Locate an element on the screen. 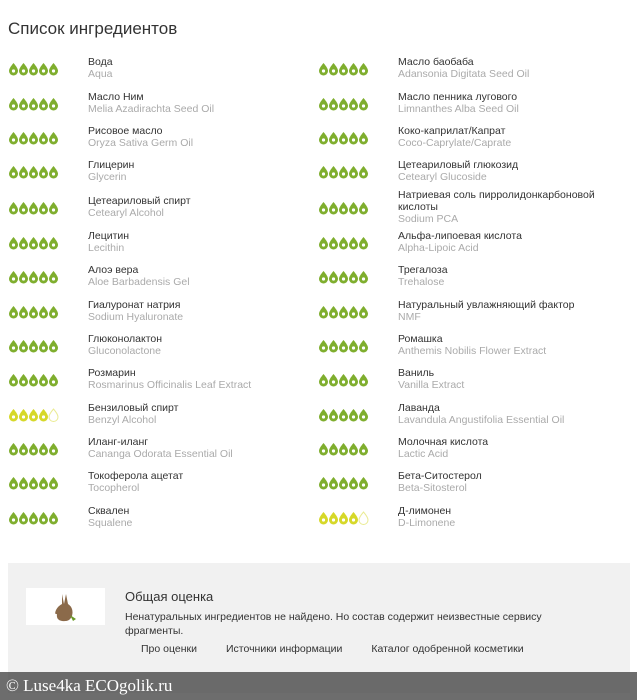  summary-link: Про оценки is located at coordinates (169, 649).